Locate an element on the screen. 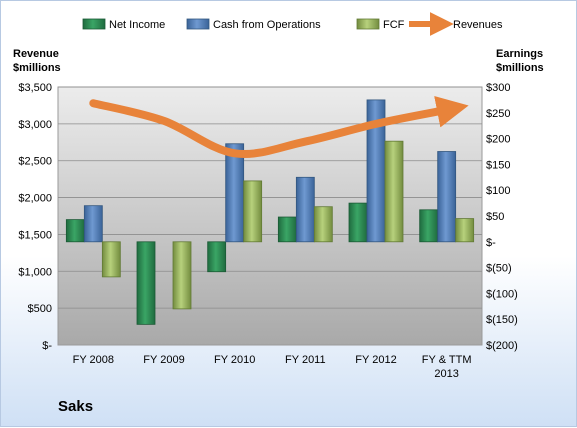  category-label: FY & TTM 2013 is located at coordinates (447, 367).